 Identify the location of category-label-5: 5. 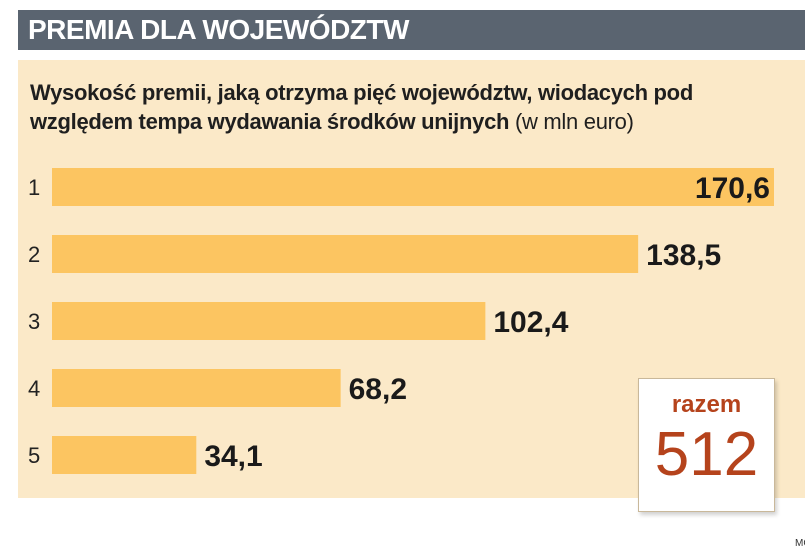
(34, 455).